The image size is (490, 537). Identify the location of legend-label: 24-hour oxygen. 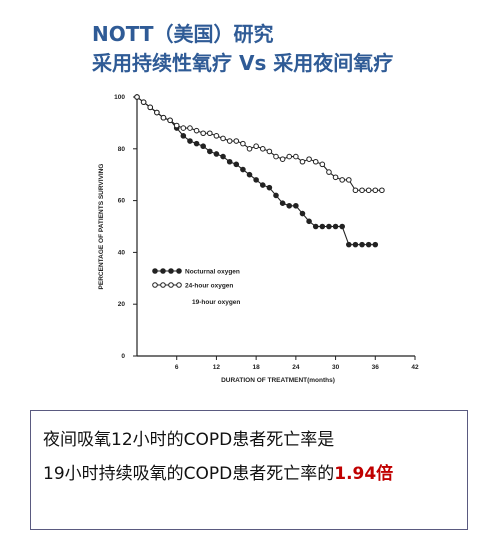
(209, 286).